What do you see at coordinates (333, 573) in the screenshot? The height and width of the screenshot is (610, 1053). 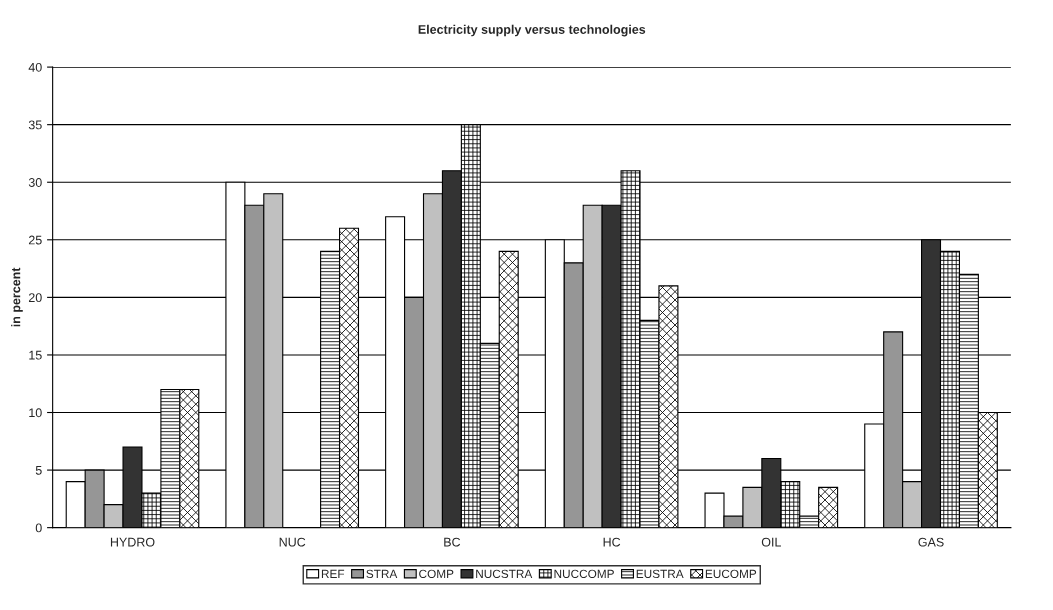 I see `legend-label: REF` at bounding box center [333, 573].